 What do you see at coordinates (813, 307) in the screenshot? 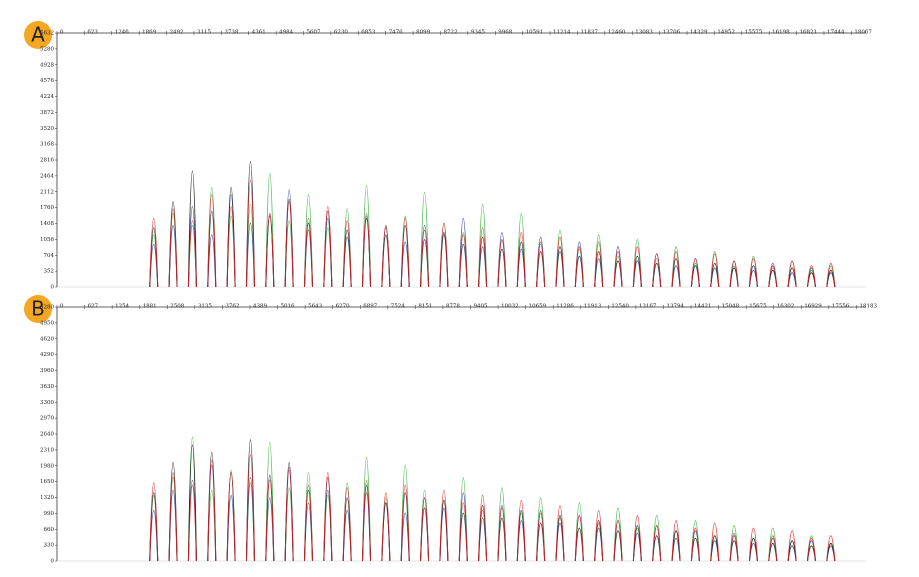
I see `x-tick-label: 16929` at bounding box center [813, 307].